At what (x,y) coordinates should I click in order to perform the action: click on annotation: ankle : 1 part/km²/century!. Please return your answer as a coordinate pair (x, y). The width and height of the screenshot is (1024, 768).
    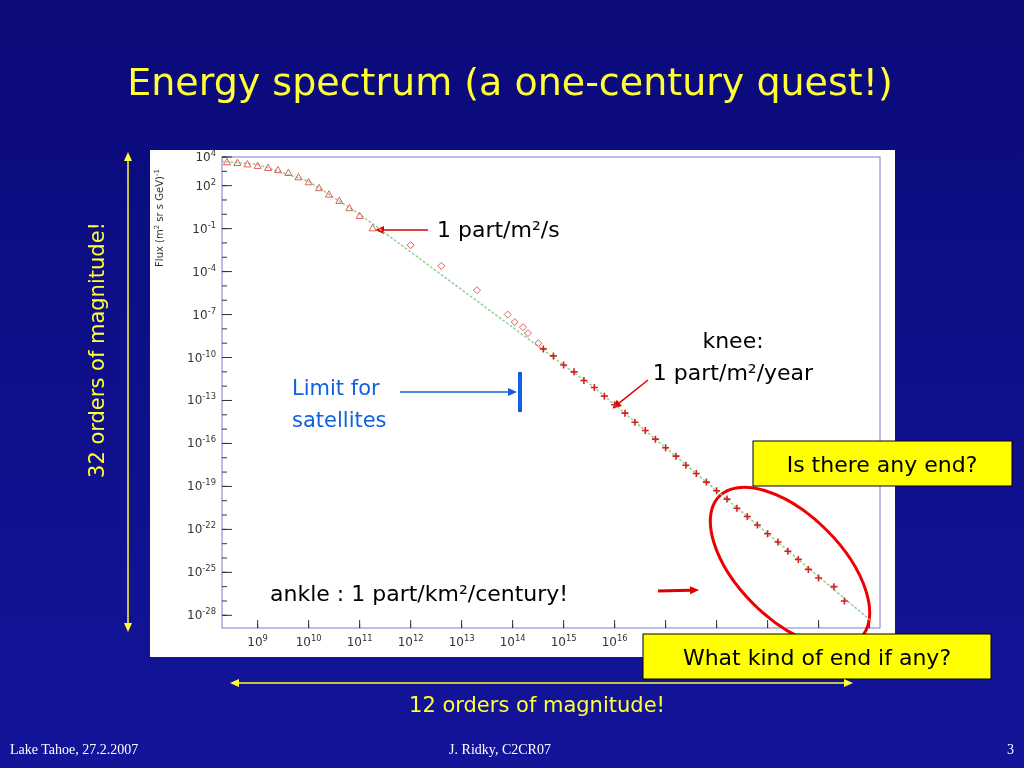
    Looking at the image, I should click on (419, 593).